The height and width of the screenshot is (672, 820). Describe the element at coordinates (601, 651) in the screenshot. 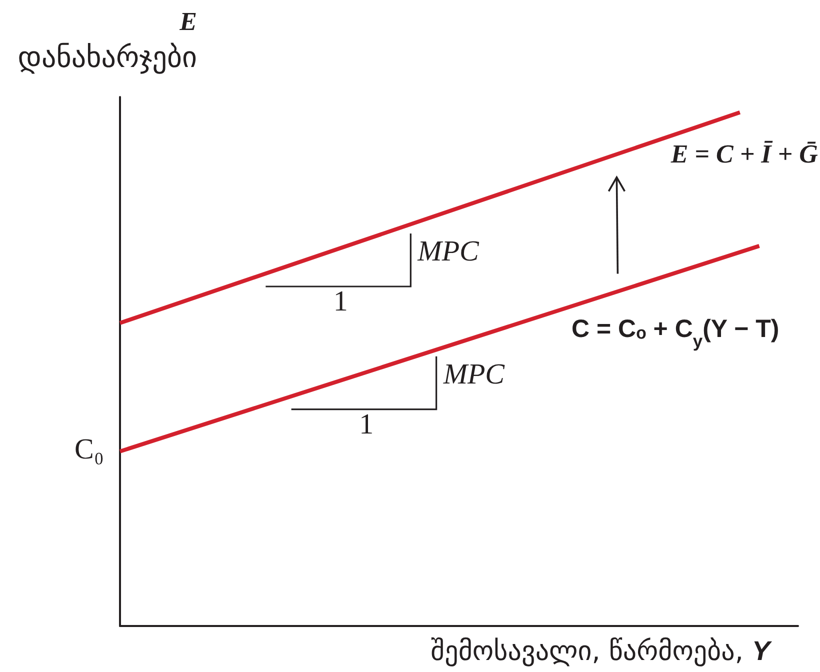

I see `x-axis-title: შემოსავალი, წარმოება, Y` at that location.